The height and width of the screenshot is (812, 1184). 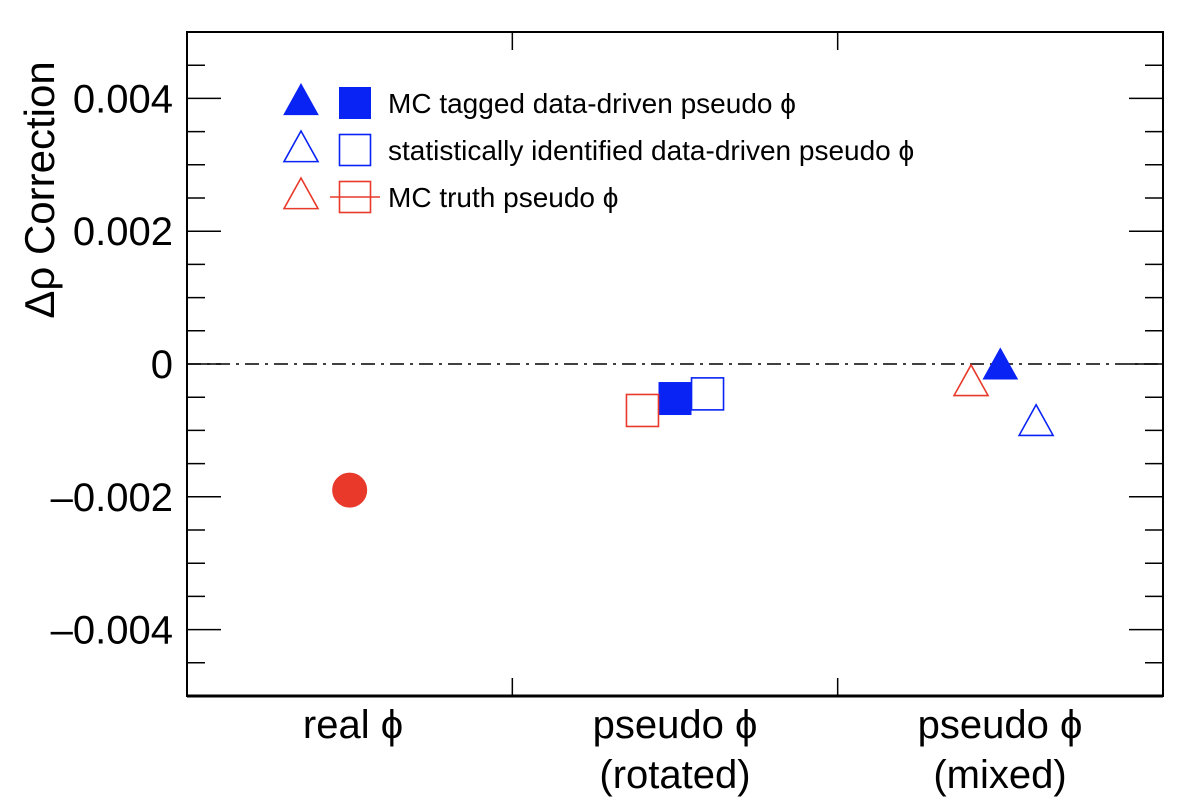 What do you see at coordinates (1000, 363) in the screenshot?
I see `data-point-filled-mixed` at bounding box center [1000, 363].